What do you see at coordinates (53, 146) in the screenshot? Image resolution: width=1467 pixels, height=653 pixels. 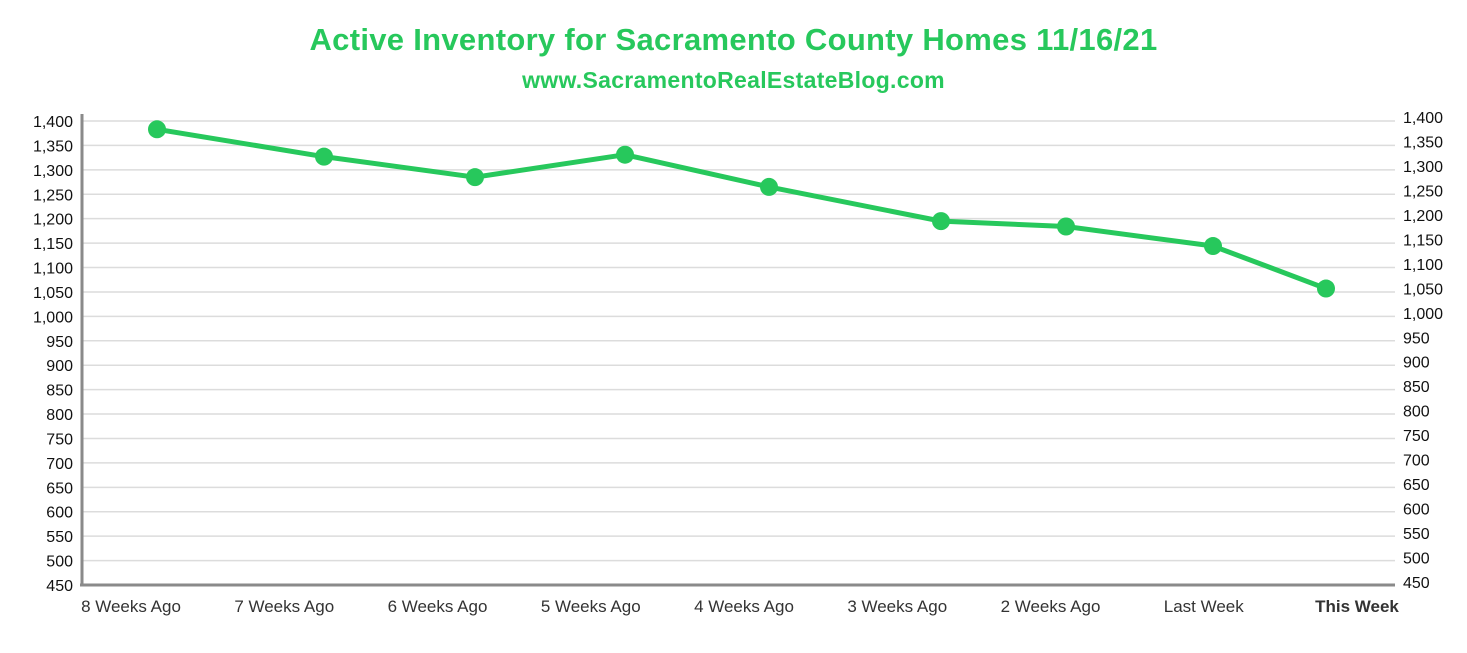 I see `y-tick-label-left: 1,350` at bounding box center [53, 146].